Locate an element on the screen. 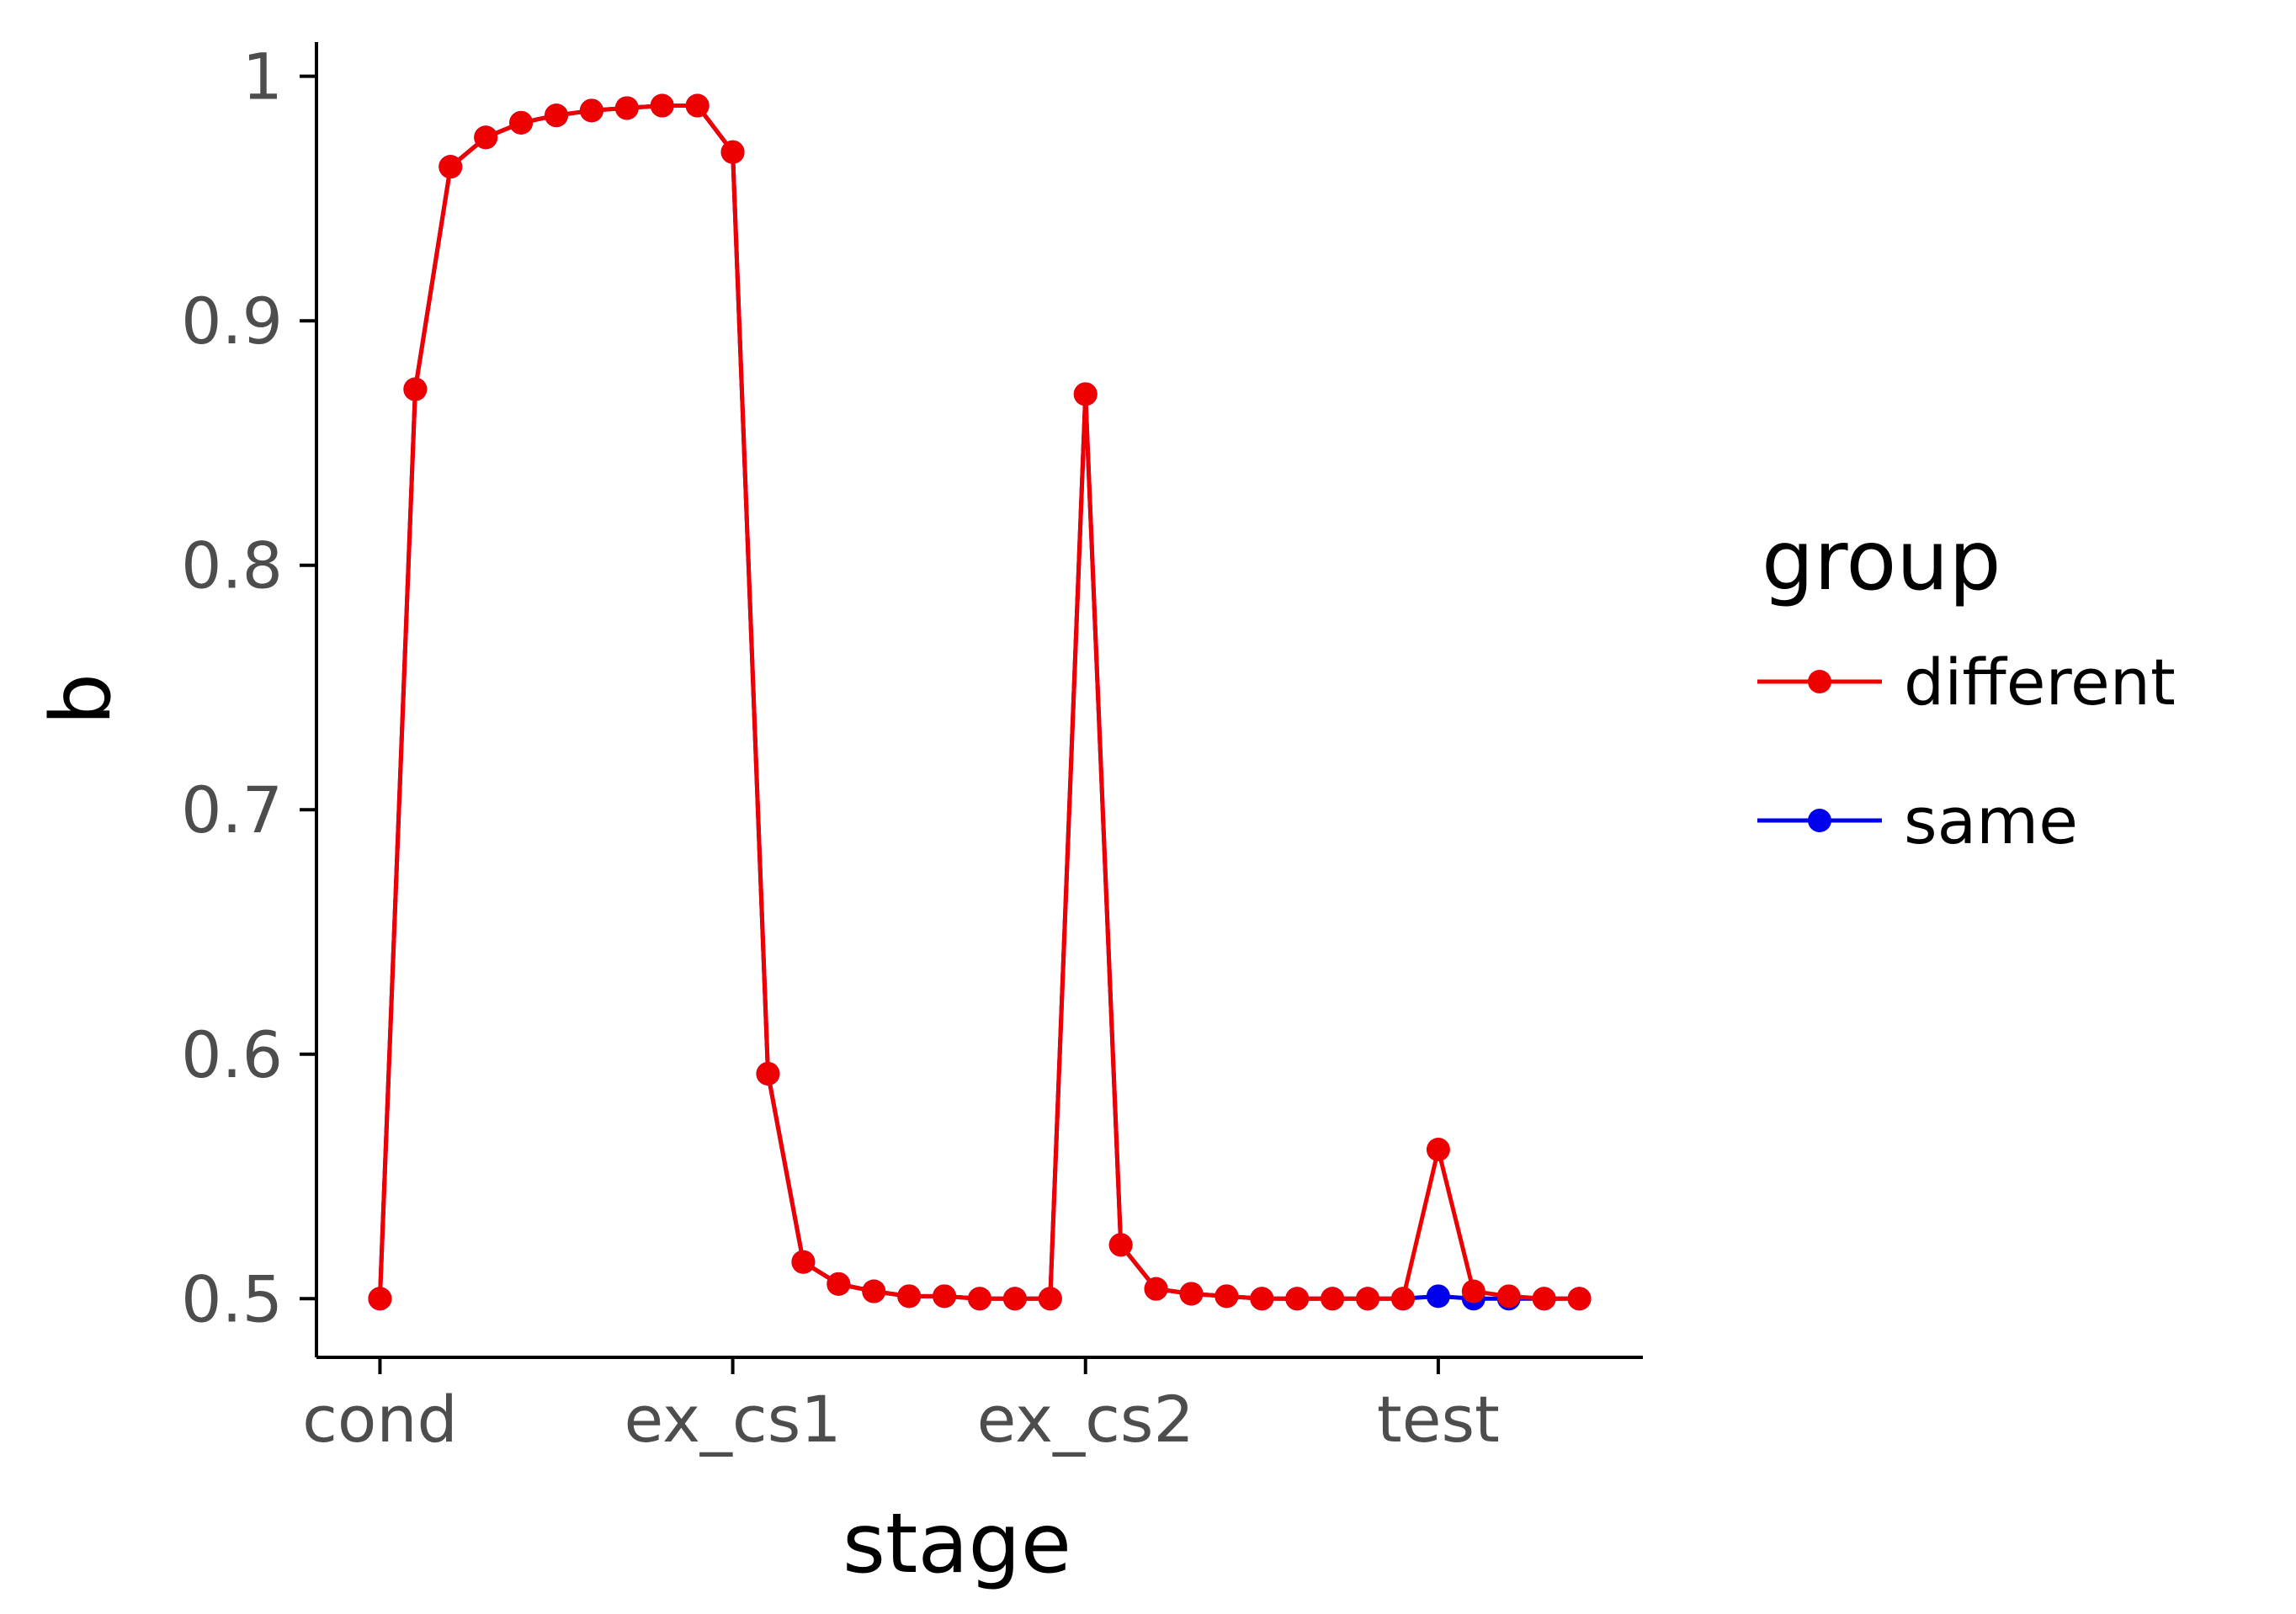  legend-label-different: different is located at coordinates (2040, 682).